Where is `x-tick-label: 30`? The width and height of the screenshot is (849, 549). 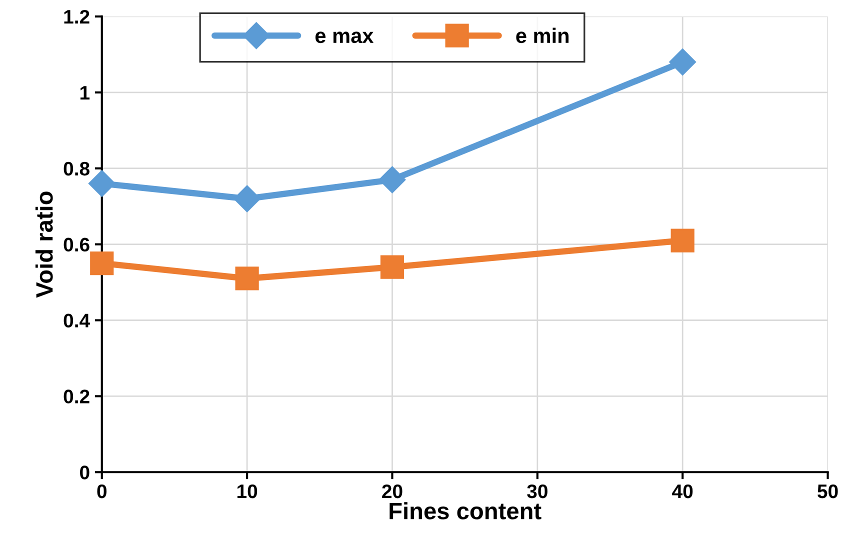 x-tick-label: 30 is located at coordinates (537, 491).